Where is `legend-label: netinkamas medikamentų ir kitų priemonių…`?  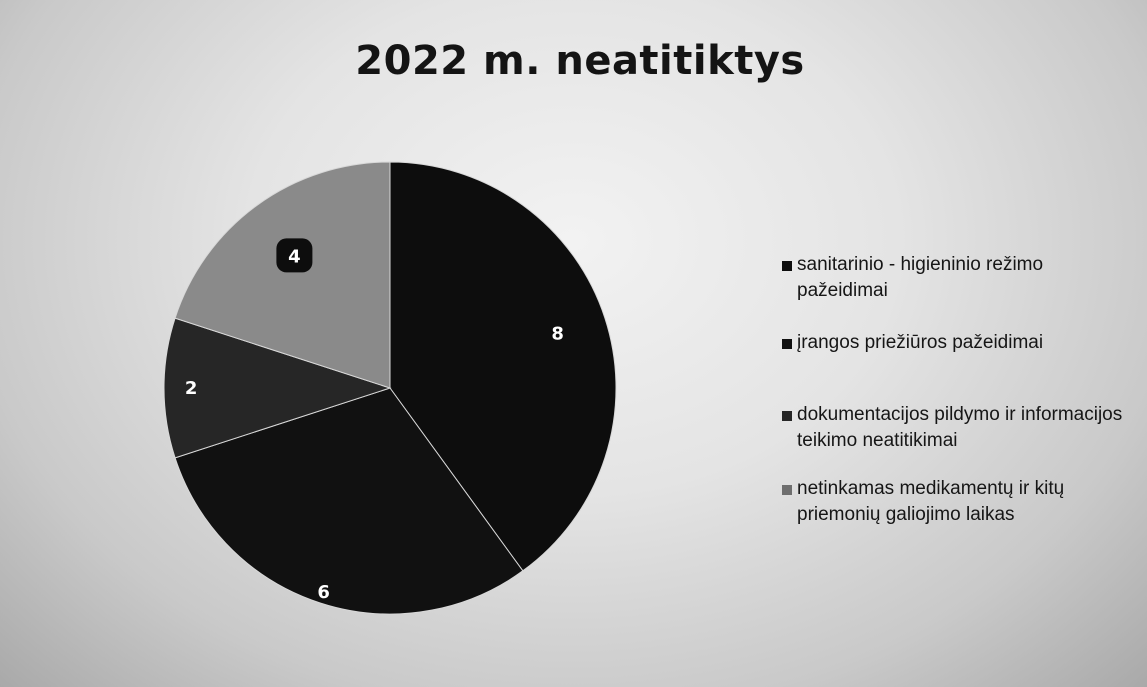
legend-label: netinkamas medikamentų ir kitų priemonių… is located at coordinates (931, 501).